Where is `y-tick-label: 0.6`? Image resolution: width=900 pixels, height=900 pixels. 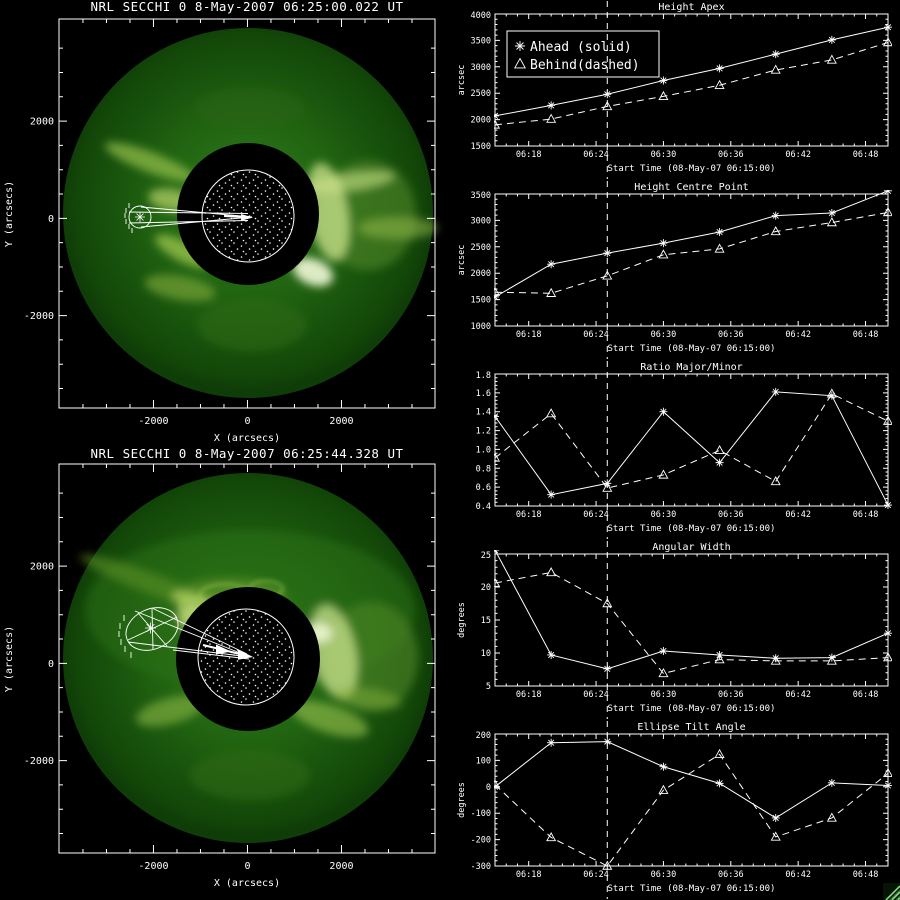
y-tick-label: 0.6 is located at coordinates (483, 488).